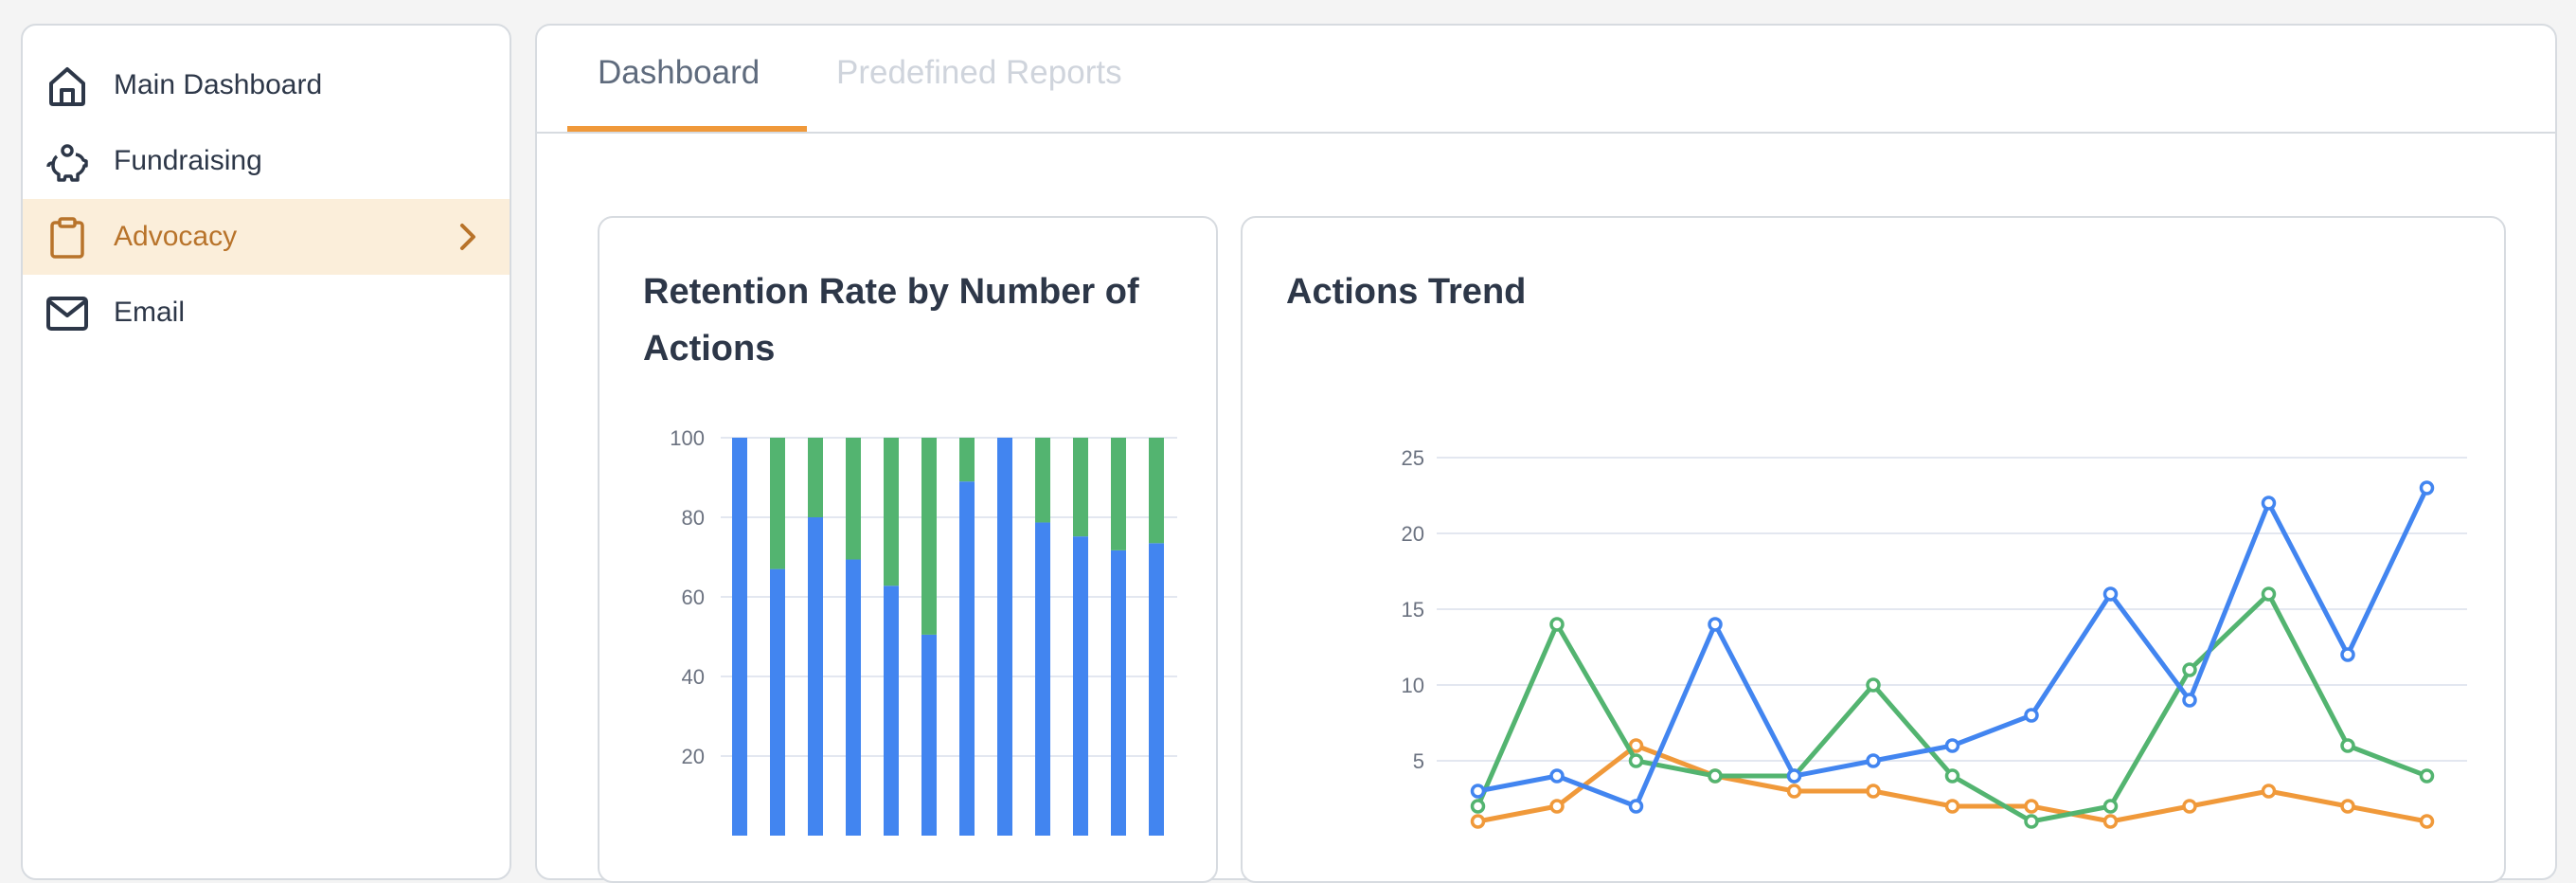 The image size is (2576, 883). Describe the element at coordinates (1406, 292) in the screenshot. I see `card-title: Actions Trend` at that location.